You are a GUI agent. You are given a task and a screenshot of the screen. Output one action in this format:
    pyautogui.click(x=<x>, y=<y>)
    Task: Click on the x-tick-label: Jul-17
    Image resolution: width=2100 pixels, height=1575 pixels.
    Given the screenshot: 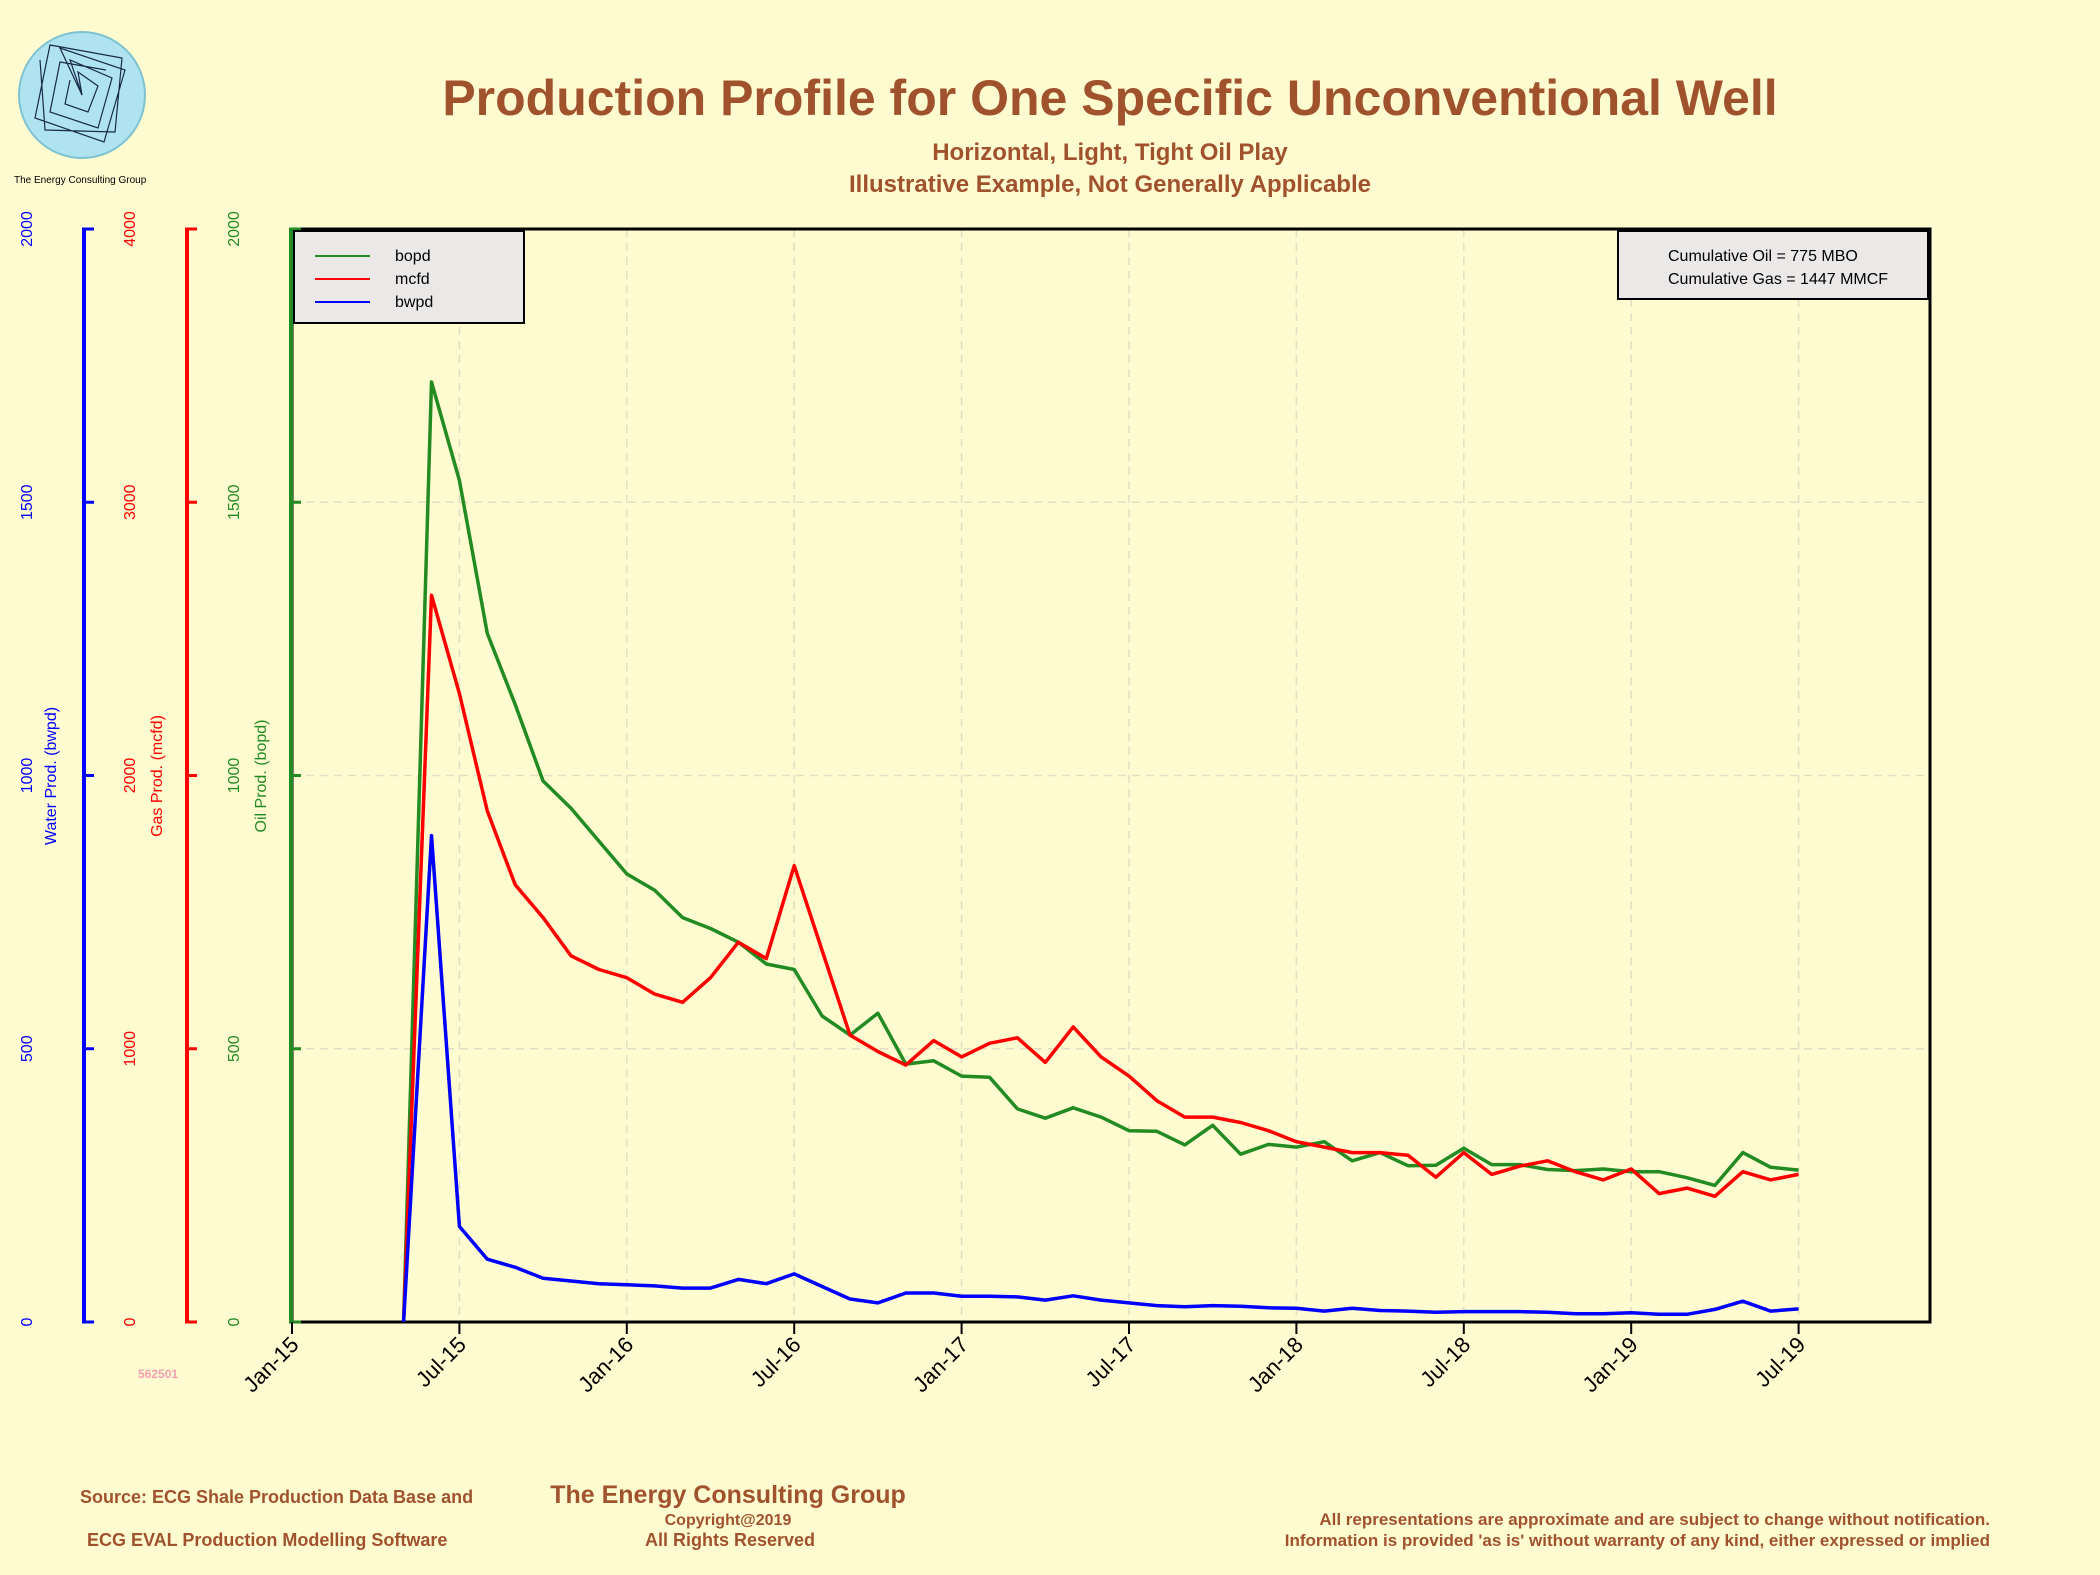 What is the action you would take?
    pyautogui.click(x=1110, y=1362)
    